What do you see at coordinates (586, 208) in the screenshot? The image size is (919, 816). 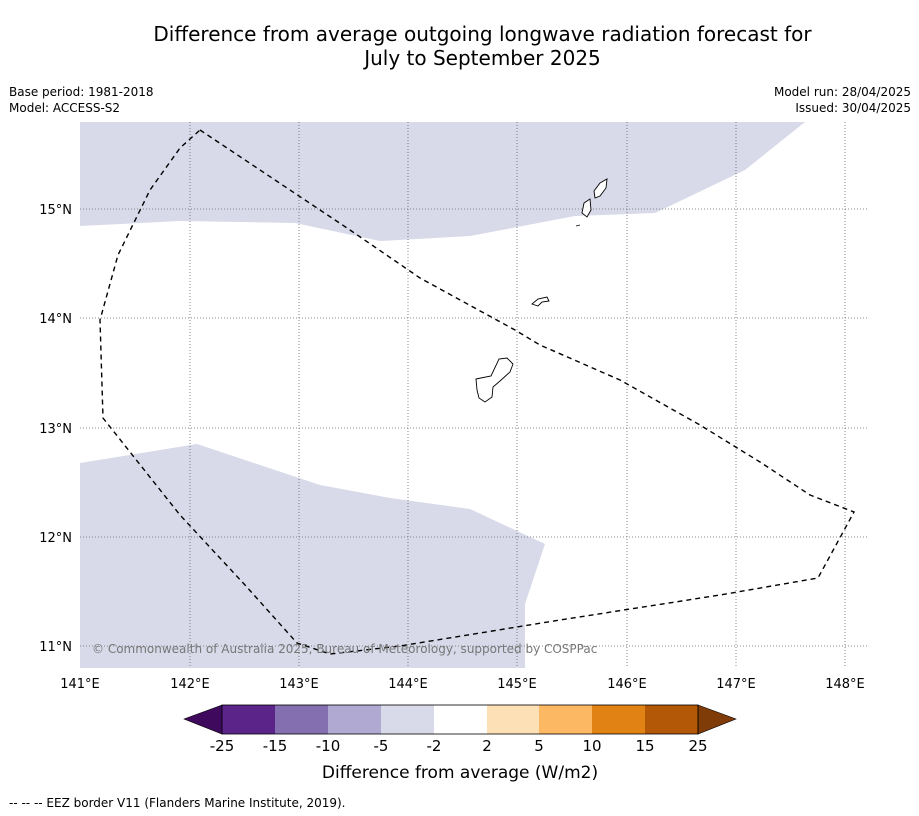 I see `island-tinian` at bounding box center [586, 208].